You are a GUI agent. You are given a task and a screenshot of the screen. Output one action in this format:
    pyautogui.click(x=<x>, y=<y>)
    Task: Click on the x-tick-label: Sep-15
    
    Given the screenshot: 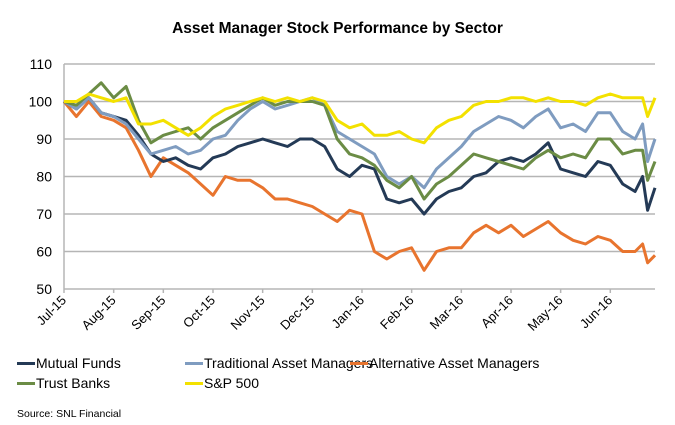 What is the action you would take?
    pyautogui.click(x=148, y=313)
    